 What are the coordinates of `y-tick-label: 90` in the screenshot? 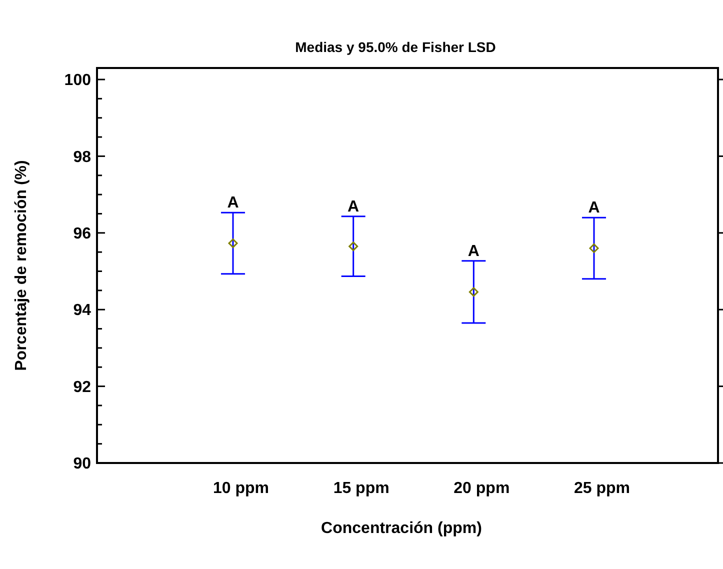 It's located at (82, 464).